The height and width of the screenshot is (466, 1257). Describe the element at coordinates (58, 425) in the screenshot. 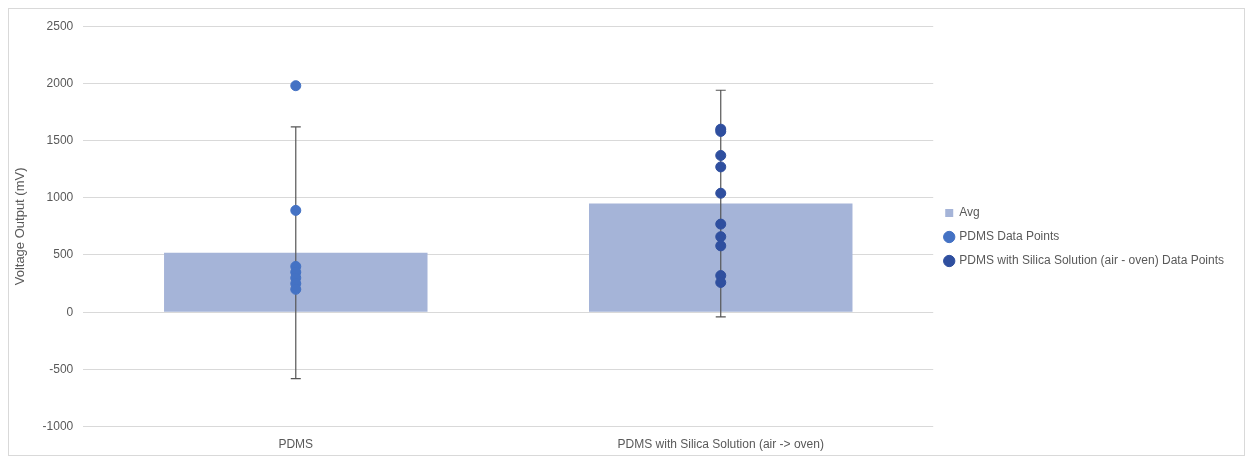

I see `y-tick-label: -1000` at that location.